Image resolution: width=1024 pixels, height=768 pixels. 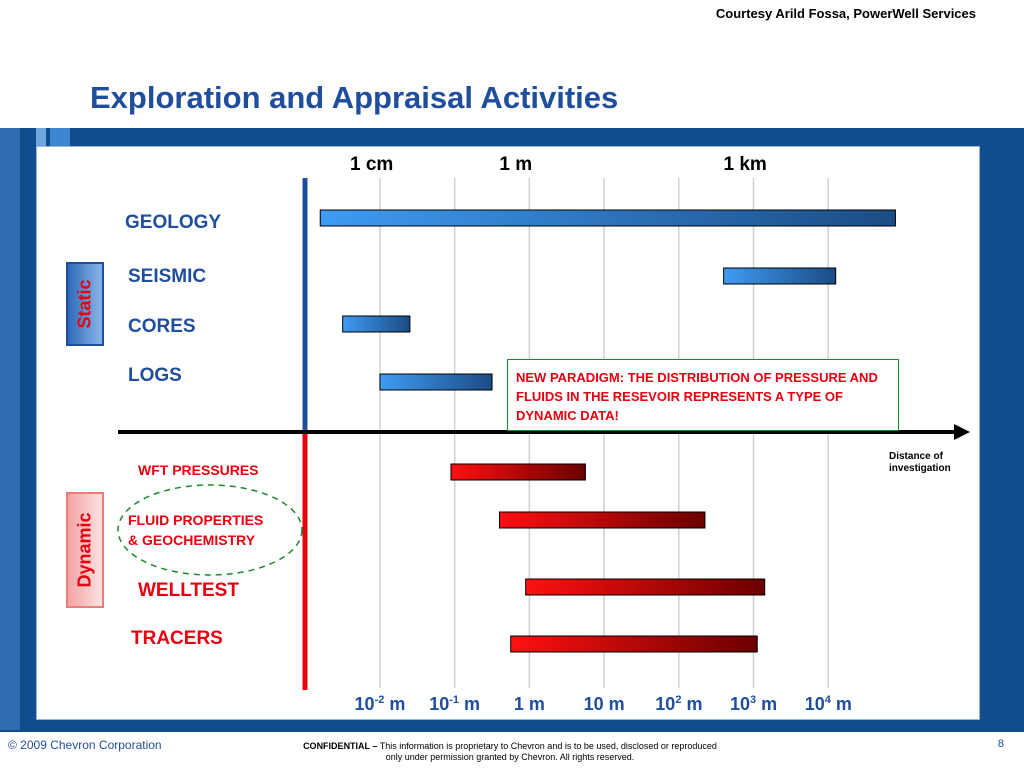 I want to click on copyright: © 2009 Chevron Corporation, so click(x=85, y=745).